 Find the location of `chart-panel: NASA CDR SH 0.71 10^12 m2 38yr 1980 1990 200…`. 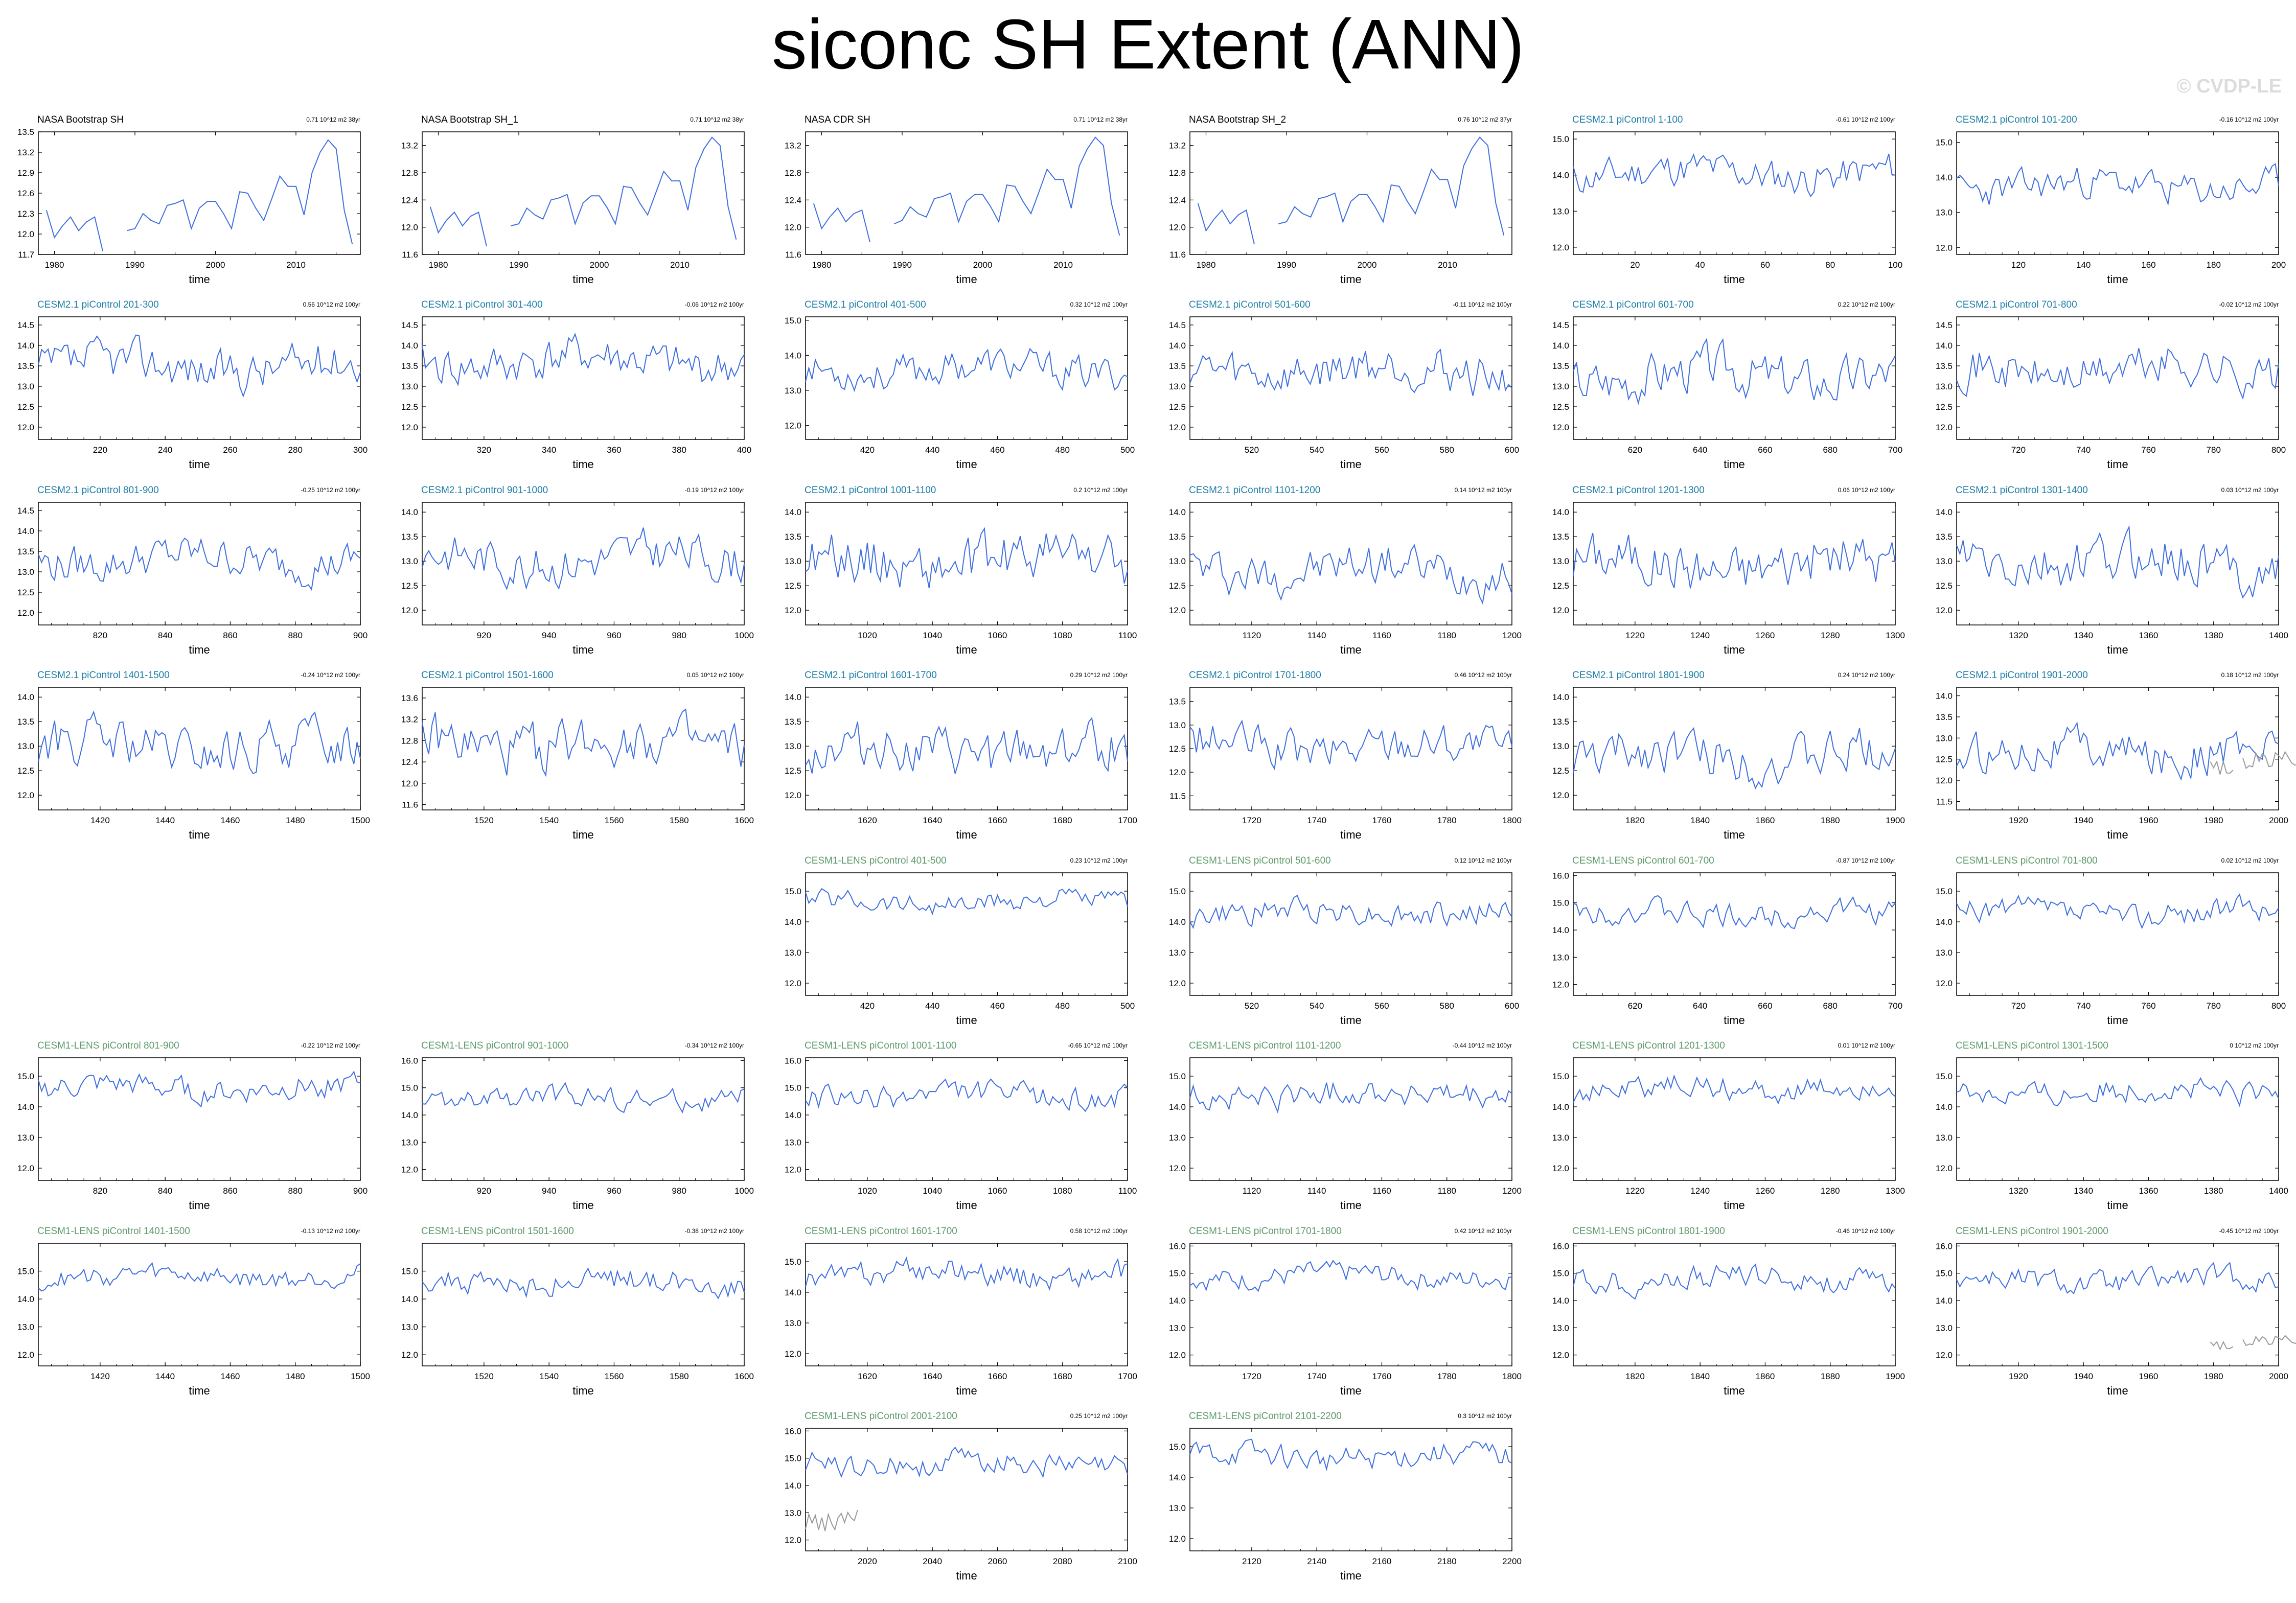

chart-panel: NASA CDR SH 0.71 10^12 m2 38yr 1980 1990 200… is located at coordinates (957, 200).